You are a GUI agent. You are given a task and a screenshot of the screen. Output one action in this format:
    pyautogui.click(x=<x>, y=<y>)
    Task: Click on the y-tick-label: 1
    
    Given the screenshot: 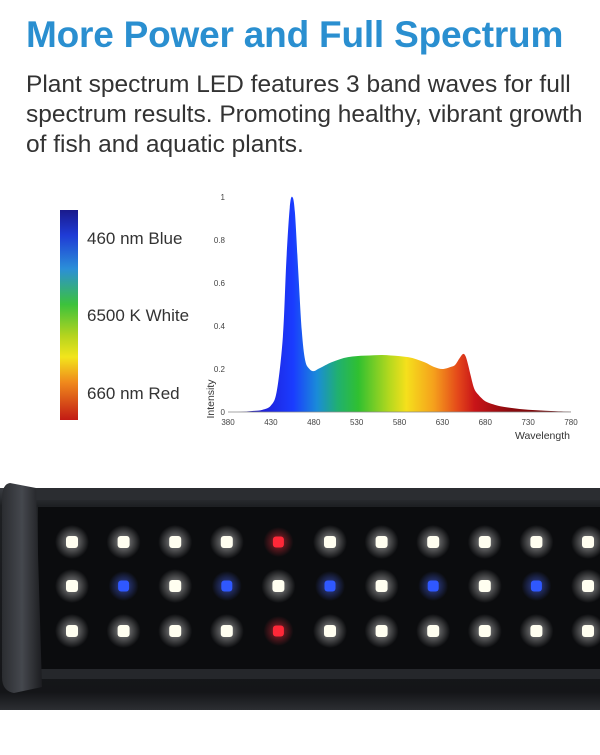 What is the action you would take?
    pyautogui.click(x=223, y=197)
    